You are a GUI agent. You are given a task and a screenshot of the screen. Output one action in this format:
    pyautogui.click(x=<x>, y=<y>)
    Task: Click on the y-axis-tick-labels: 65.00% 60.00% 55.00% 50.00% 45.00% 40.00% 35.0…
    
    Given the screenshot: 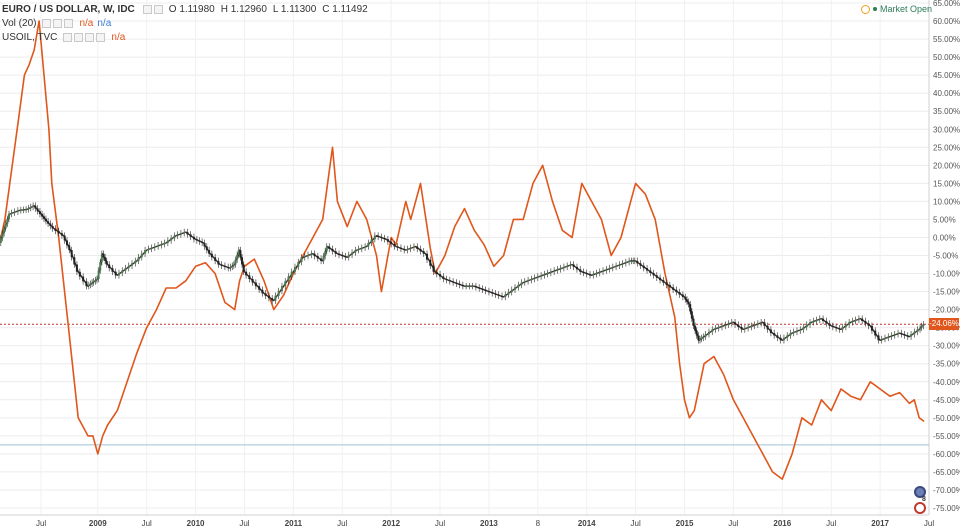 What is the action you would take?
    pyautogui.click(x=946, y=256)
    